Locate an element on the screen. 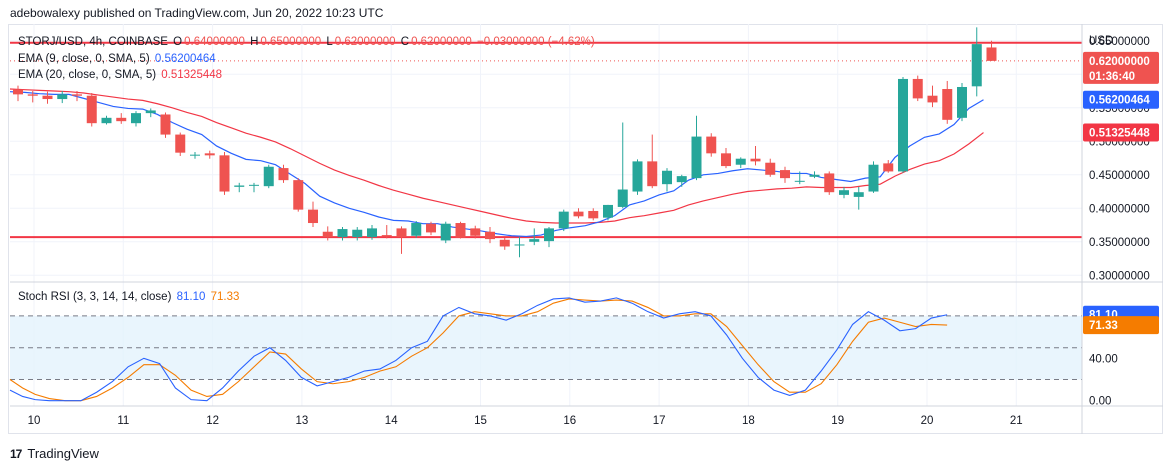 The image size is (1173, 471). ema20-price-tag-bg is located at coordinates (1121, 132).